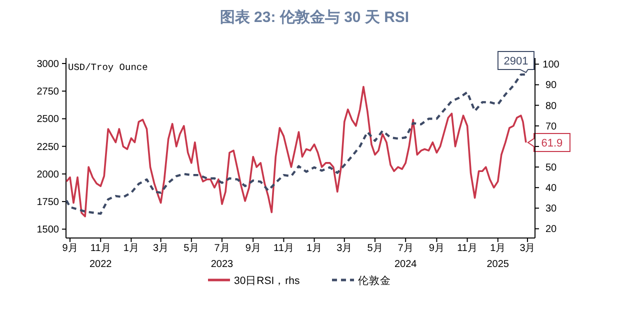  What do you see at coordinates (551, 106) in the screenshot?
I see `y2-tick-label: 80` at bounding box center [551, 106].